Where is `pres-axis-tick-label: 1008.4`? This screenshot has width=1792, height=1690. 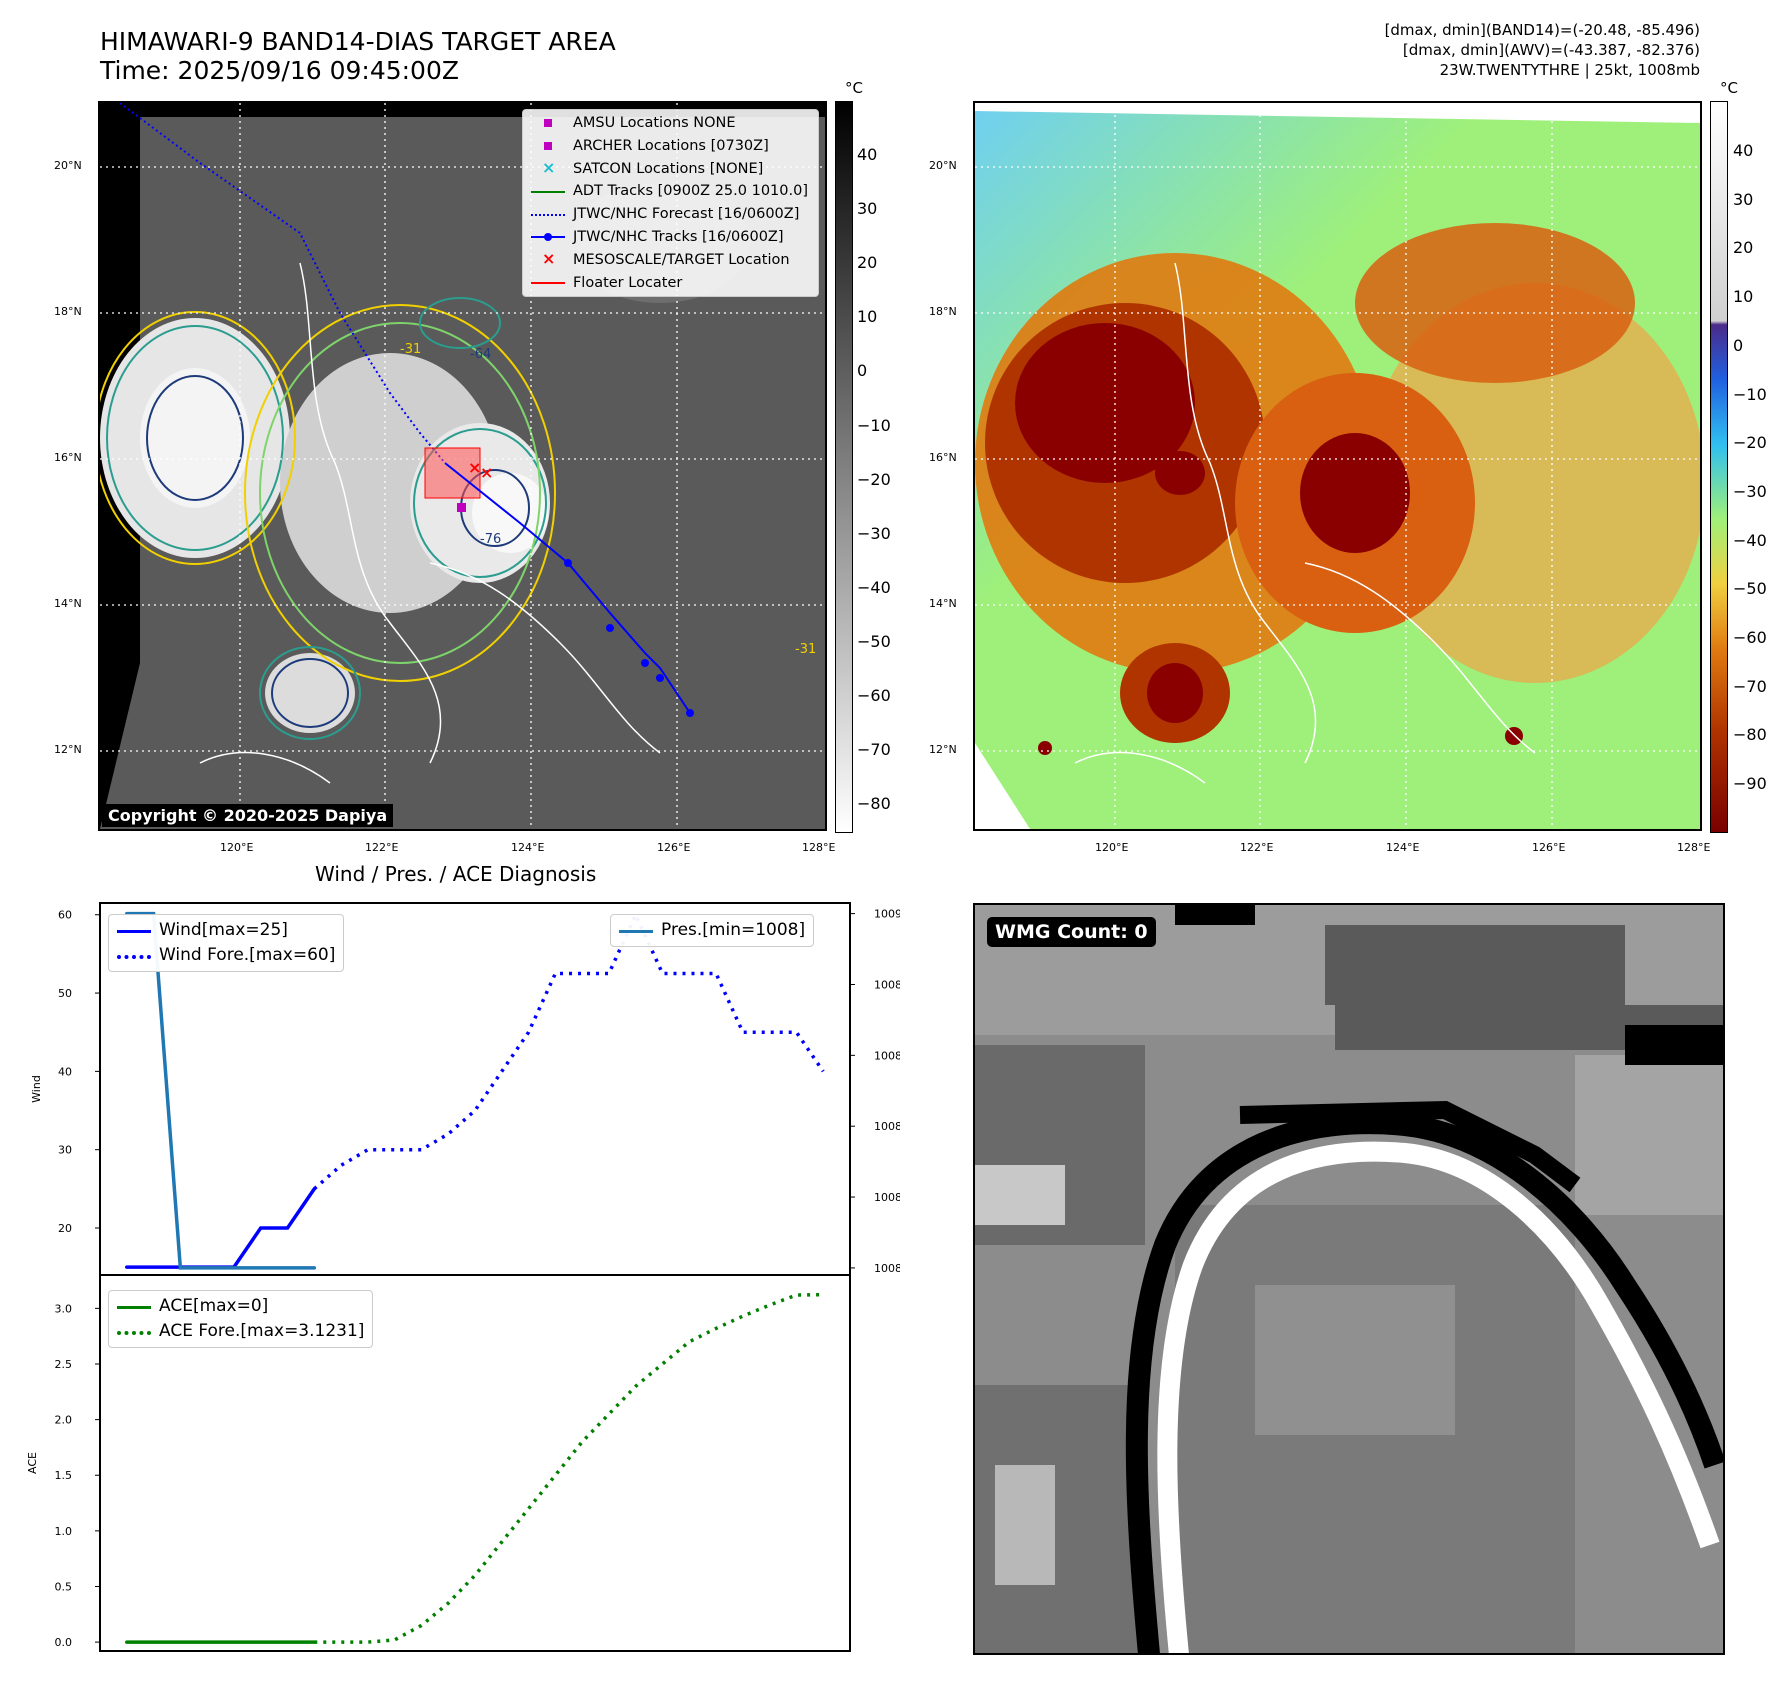 pres-axis-tick-label: 1008.4 is located at coordinates (887, 1126).